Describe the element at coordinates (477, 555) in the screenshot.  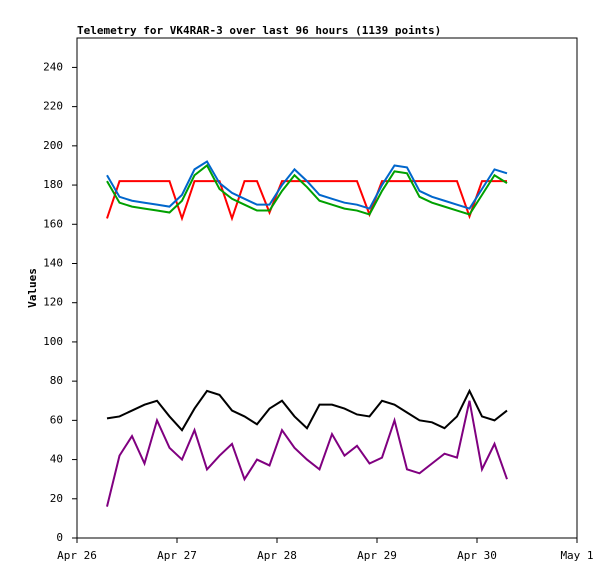
I see `x-tick-label: Apr 30` at that location.